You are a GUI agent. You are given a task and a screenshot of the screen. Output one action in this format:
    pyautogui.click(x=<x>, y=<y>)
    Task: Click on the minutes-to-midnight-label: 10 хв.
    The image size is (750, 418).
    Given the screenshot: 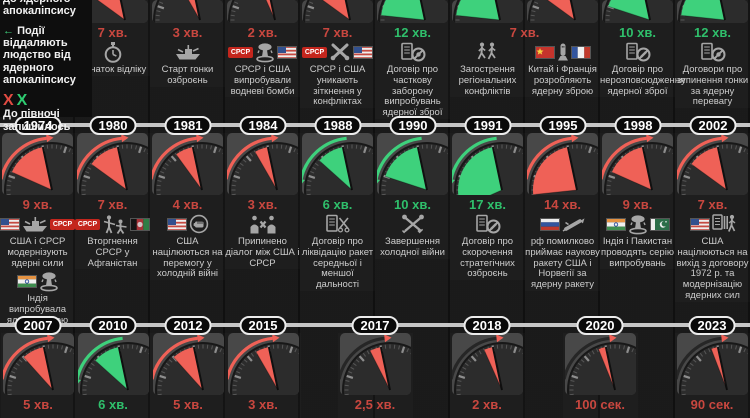 What is the action you would take?
    pyautogui.click(x=412, y=204)
    